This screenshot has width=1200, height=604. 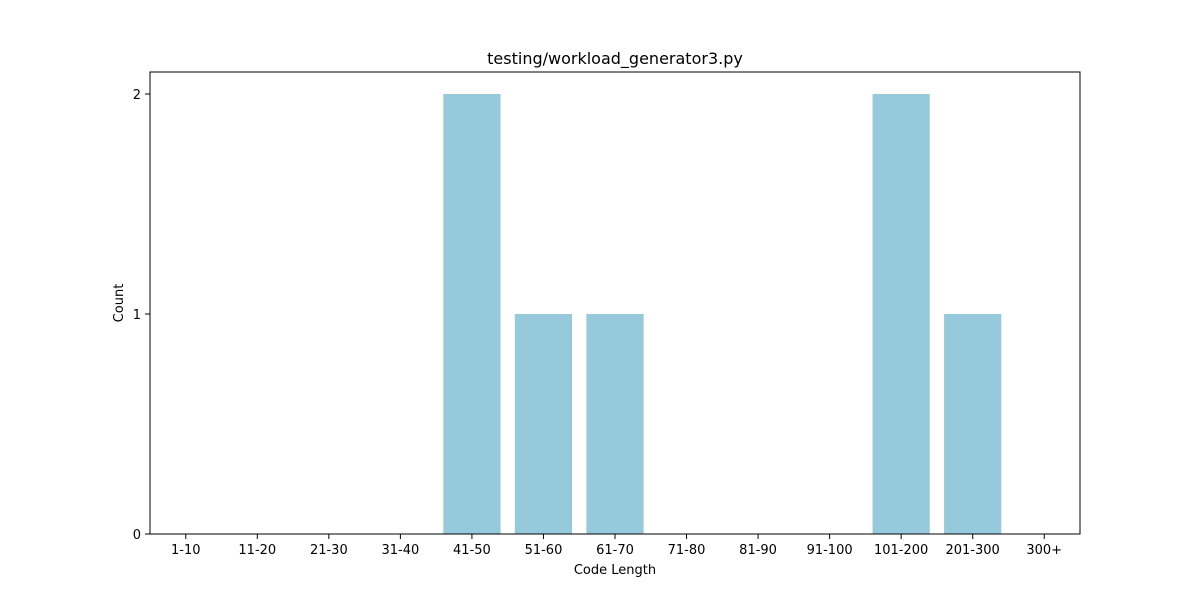 I want to click on x-tick-label: 11-20, so click(x=257, y=550).